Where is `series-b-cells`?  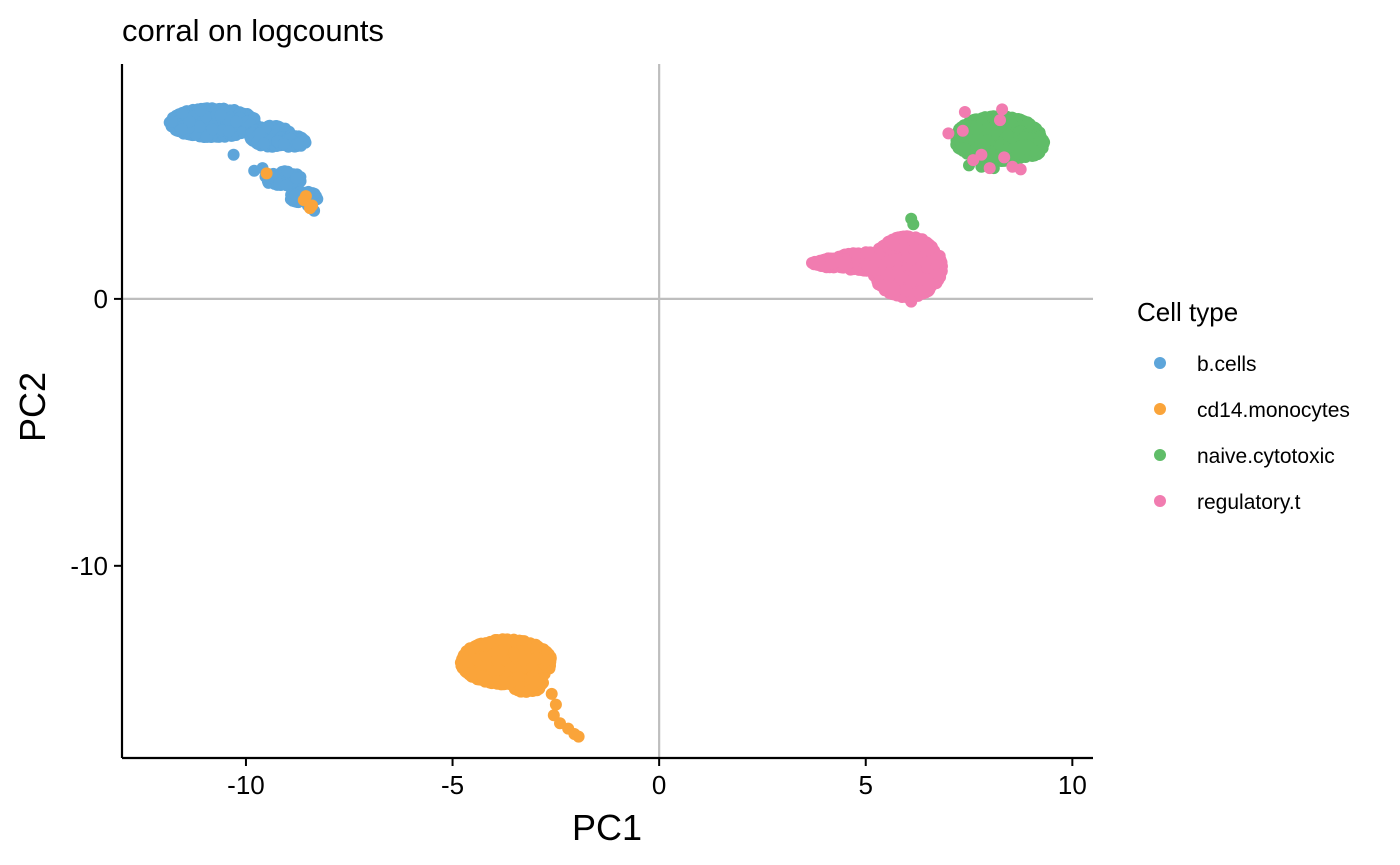 series-b-cells is located at coordinates (243, 159).